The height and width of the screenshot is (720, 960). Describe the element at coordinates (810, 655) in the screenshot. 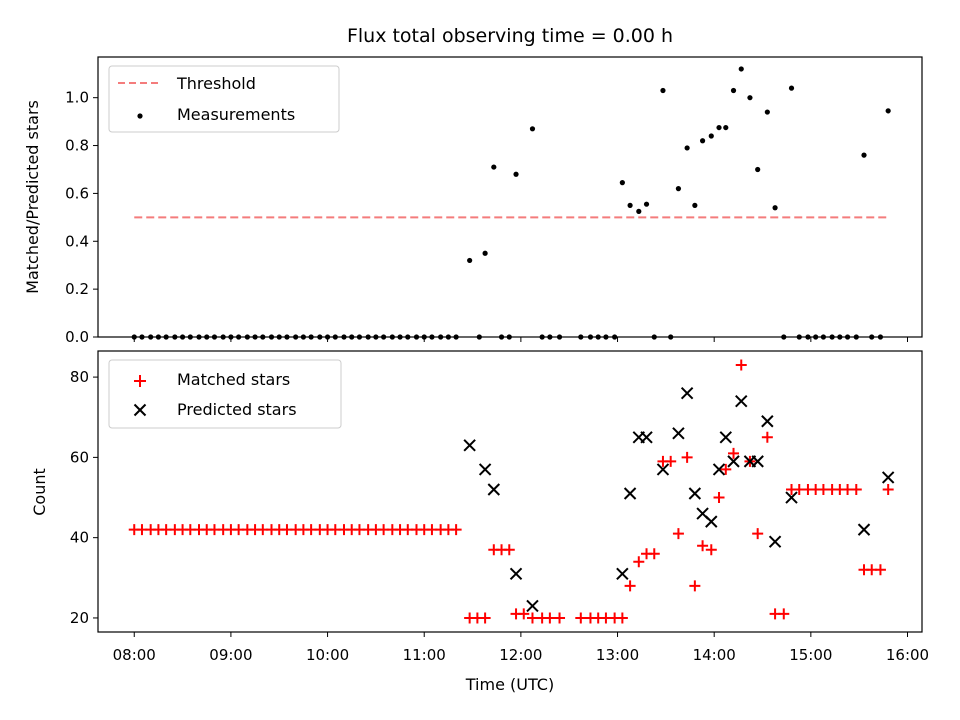

I see `bottom-xtick-label: 15:00` at that location.